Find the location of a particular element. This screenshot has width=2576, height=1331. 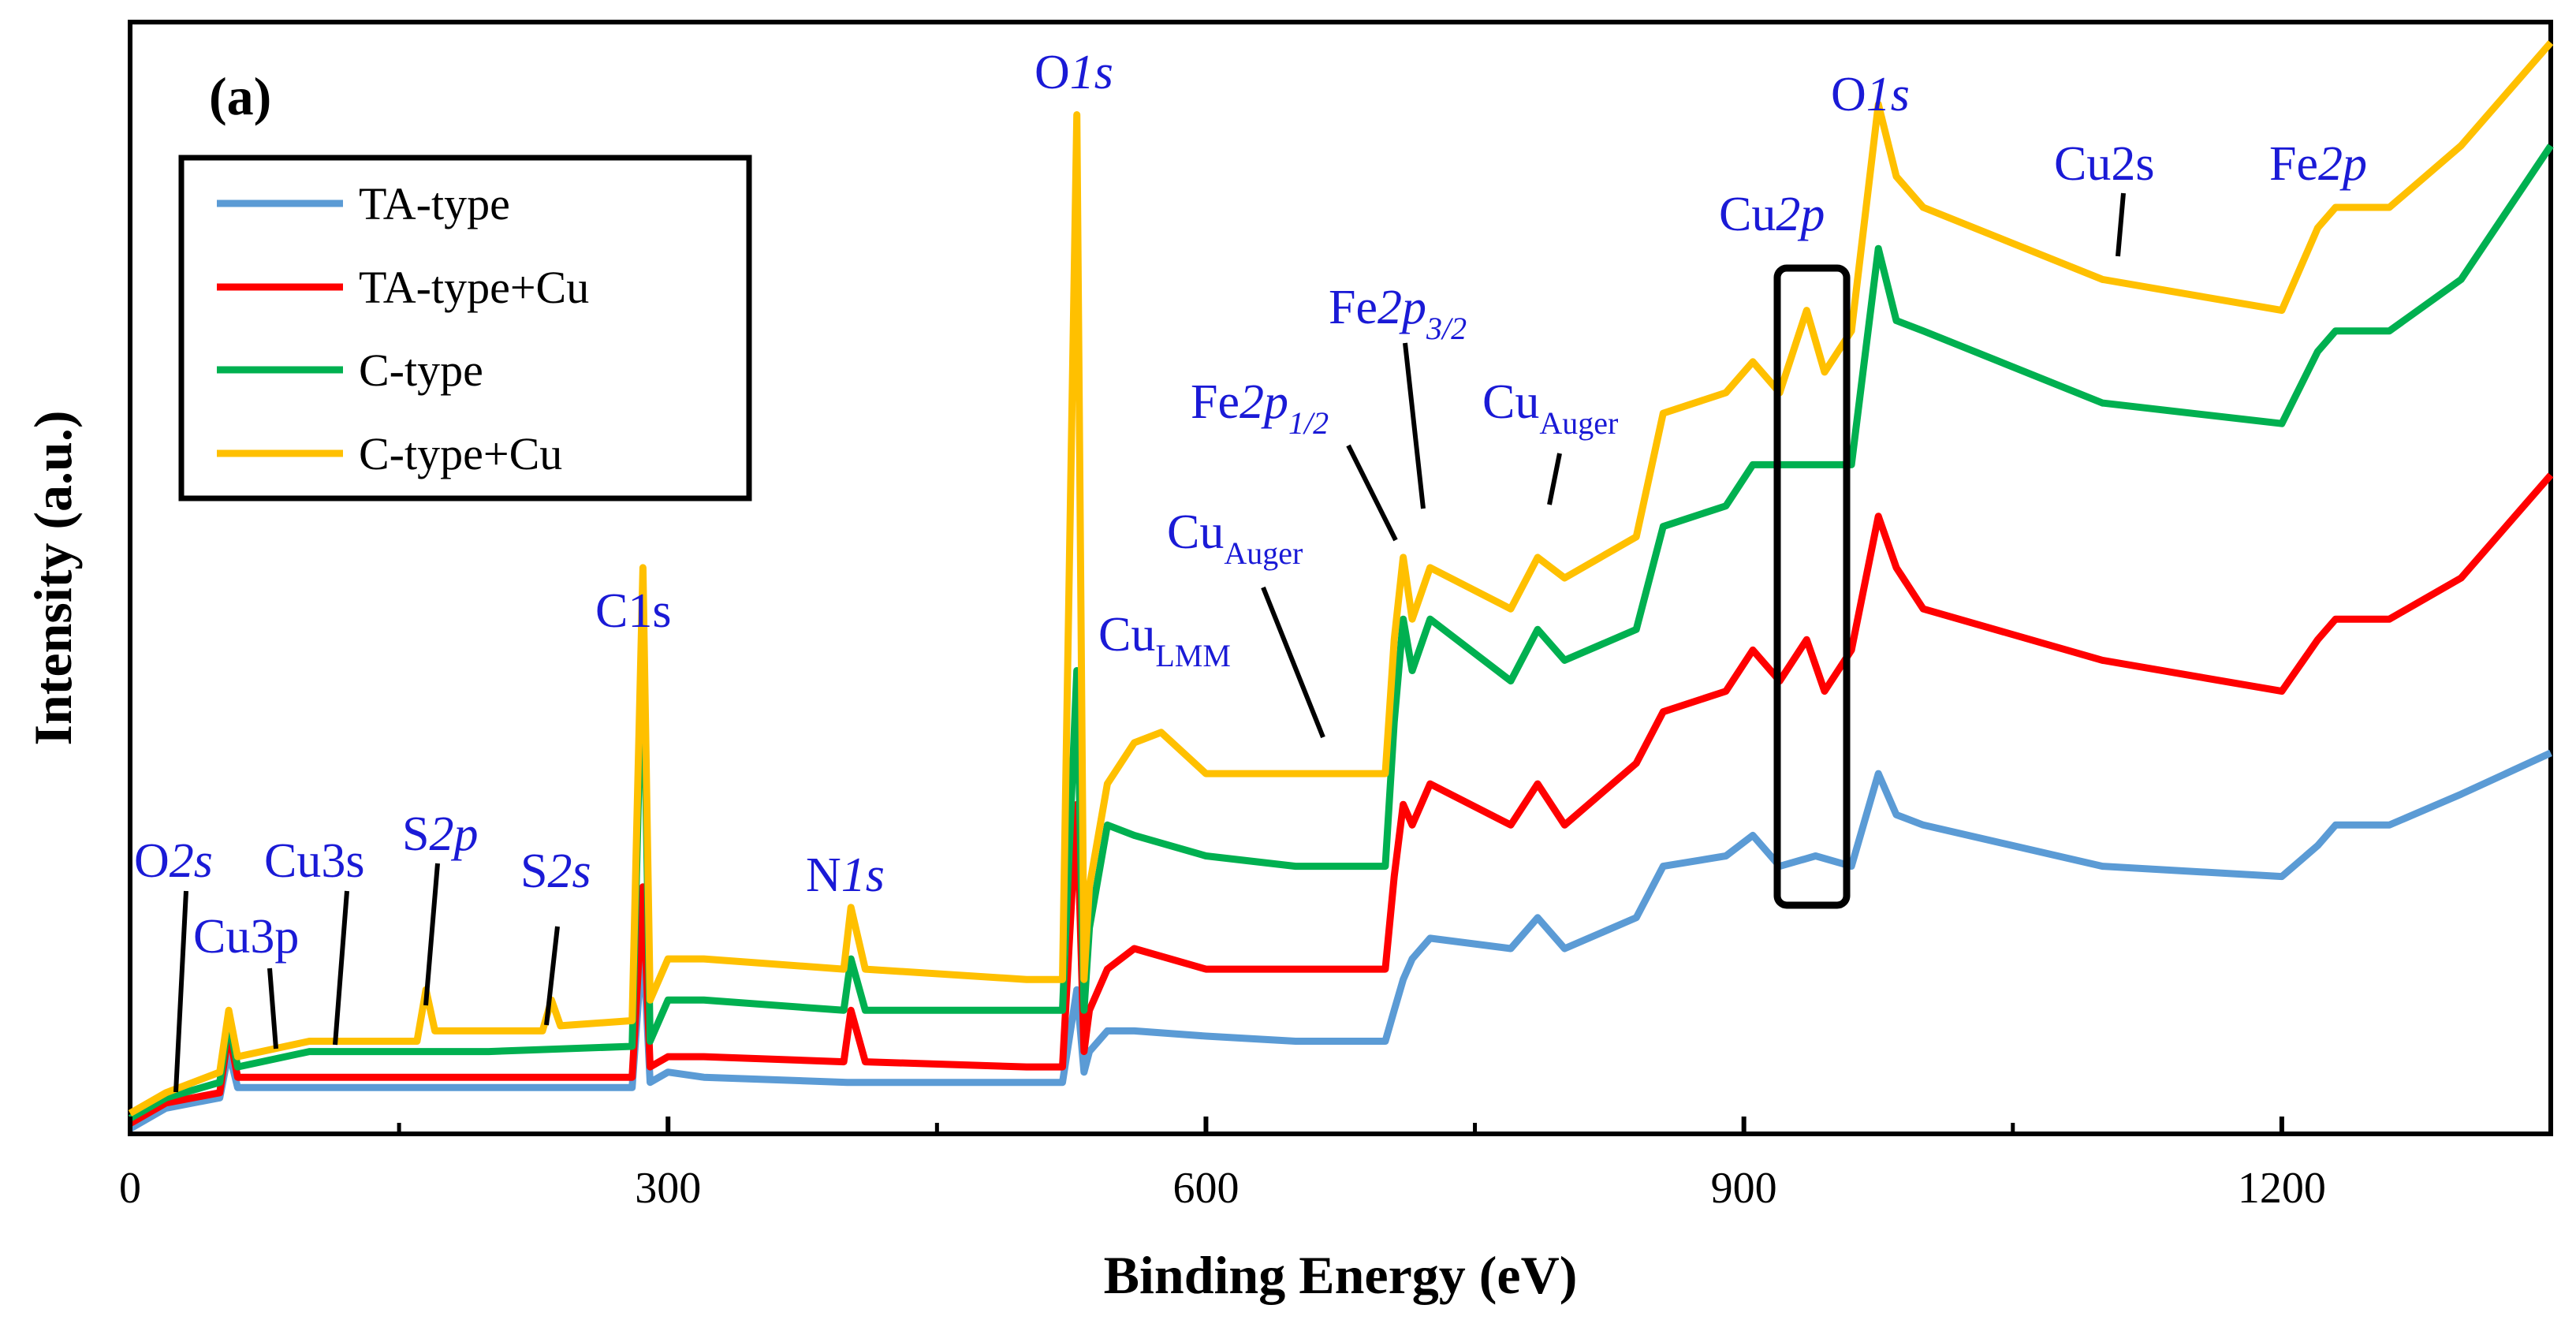

annotation-label: N1s is located at coordinates (845, 875).